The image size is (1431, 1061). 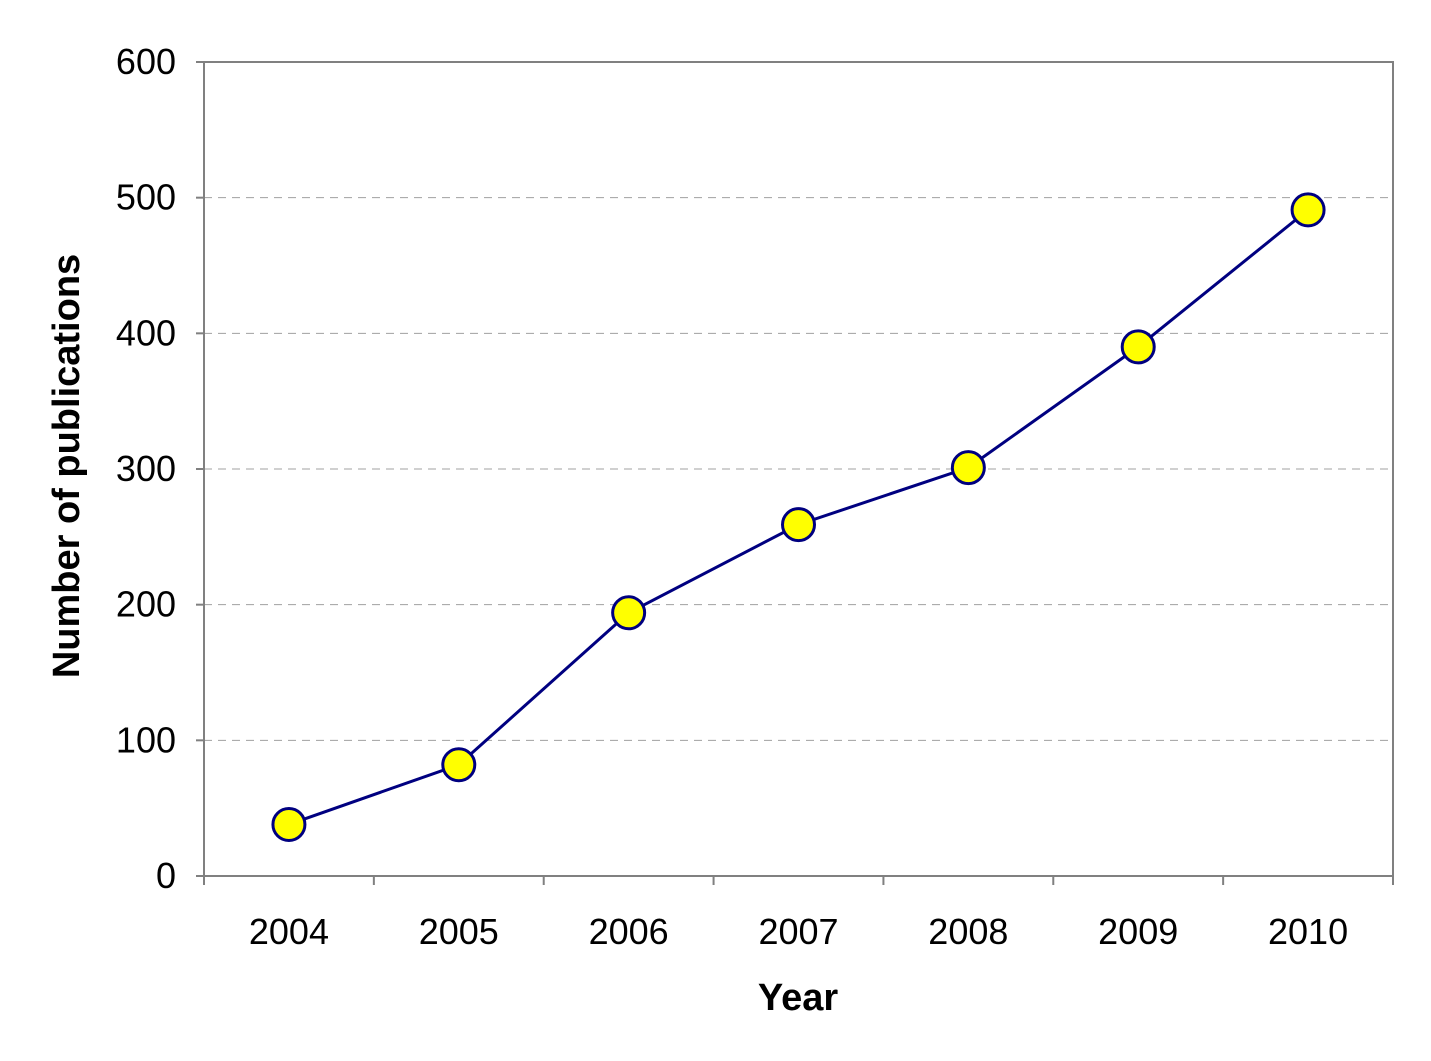 I want to click on y-tick-label: 300, so click(x=146, y=468).